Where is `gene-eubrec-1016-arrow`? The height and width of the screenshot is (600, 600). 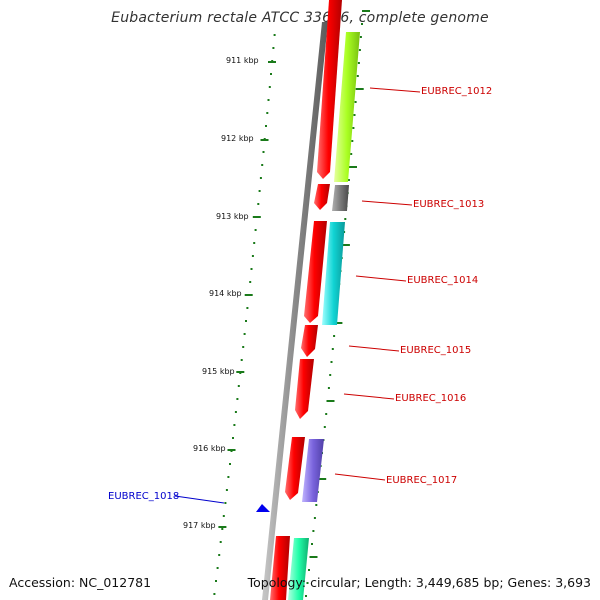
gene-eubrec-1016-arrow is located at coordinates (304, 389).